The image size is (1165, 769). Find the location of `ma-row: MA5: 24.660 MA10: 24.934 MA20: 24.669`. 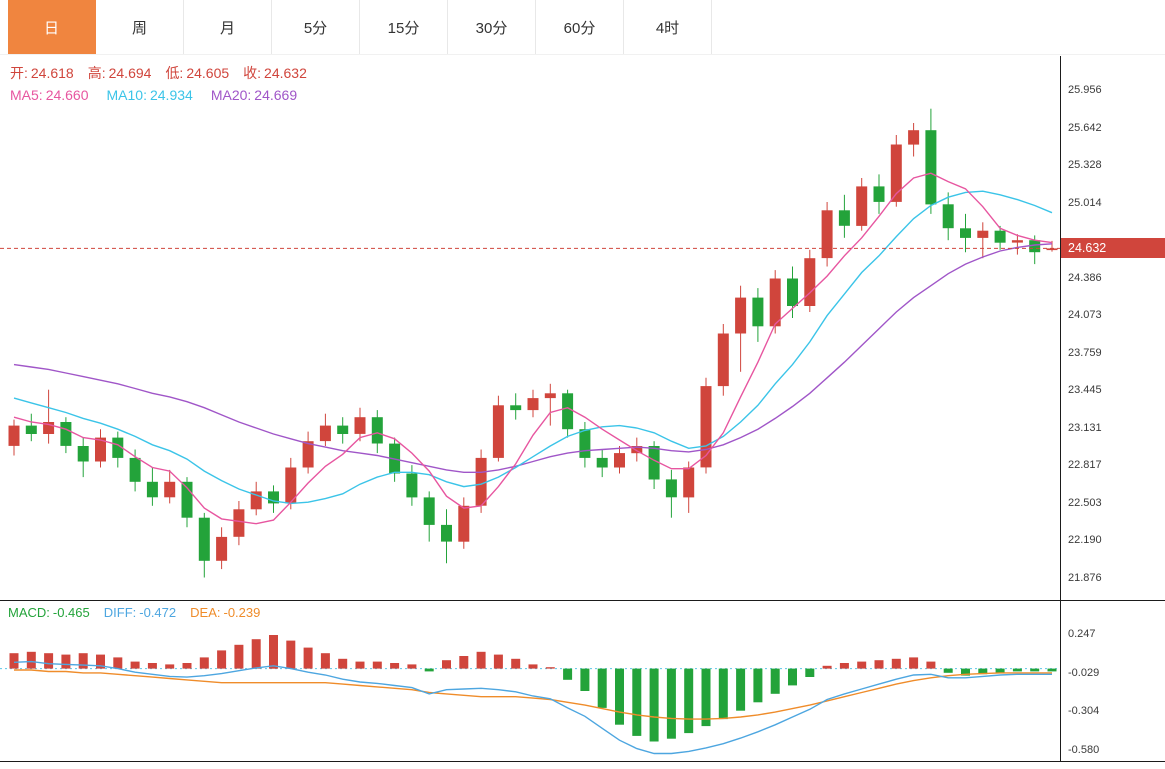

ma-row: MA5: 24.660 MA10: 24.934 MA20: 24.669 is located at coordinates (162, 95).